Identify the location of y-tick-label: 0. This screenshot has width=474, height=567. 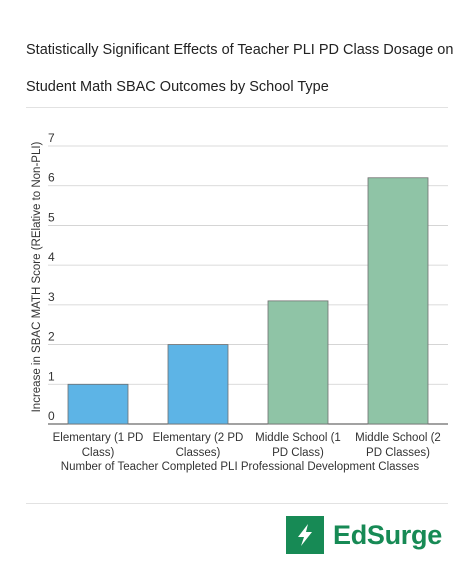
(51, 416).